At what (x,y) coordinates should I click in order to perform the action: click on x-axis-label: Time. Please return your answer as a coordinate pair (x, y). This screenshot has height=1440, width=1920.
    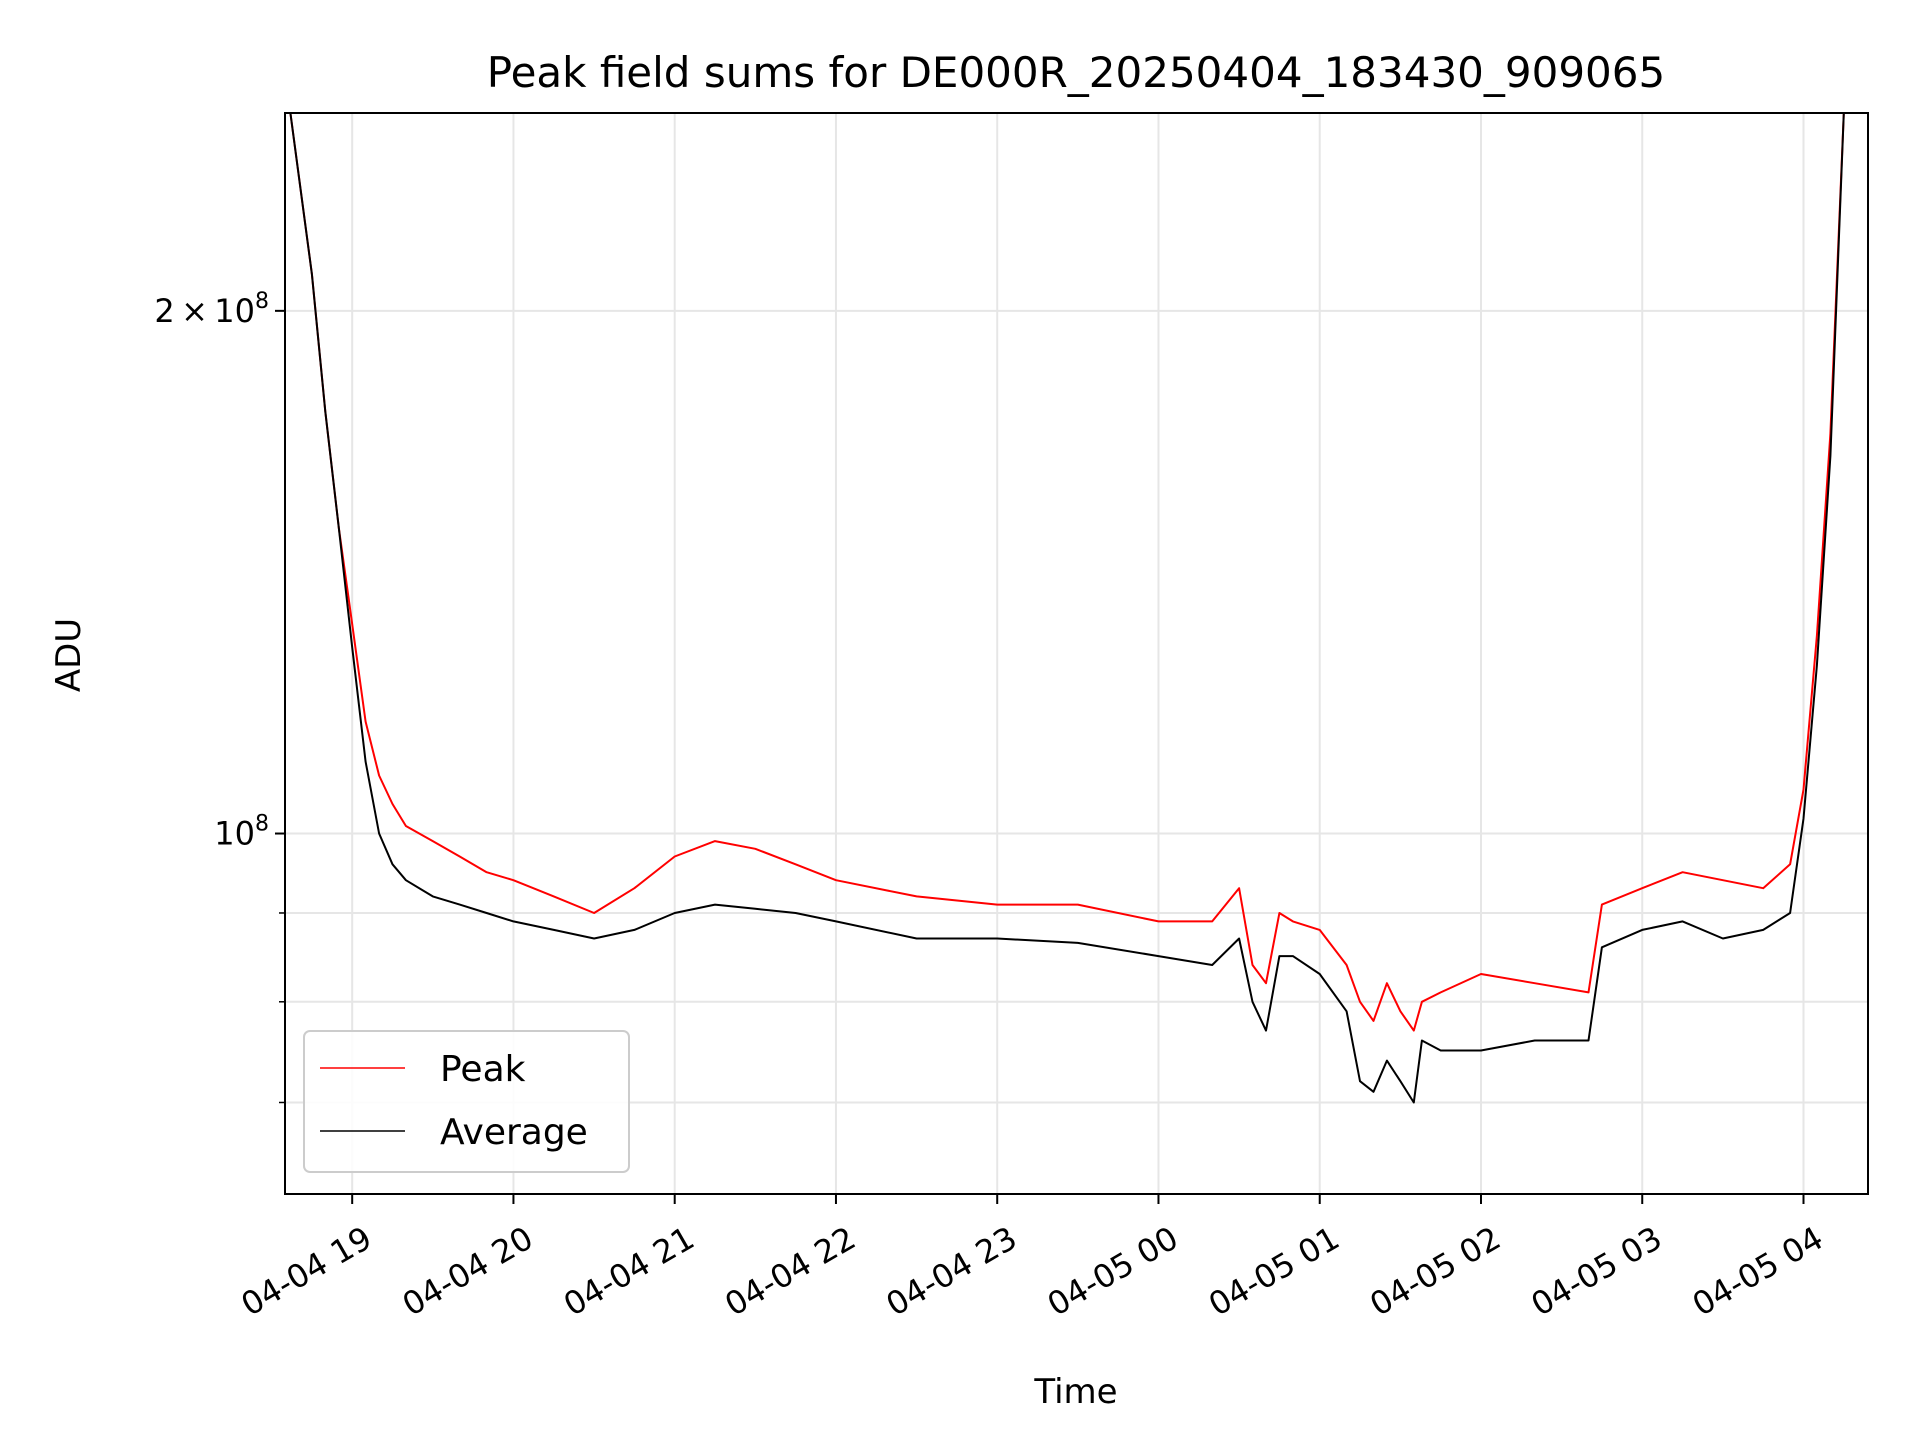
    Looking at the image, I should click on (1075, 1392).